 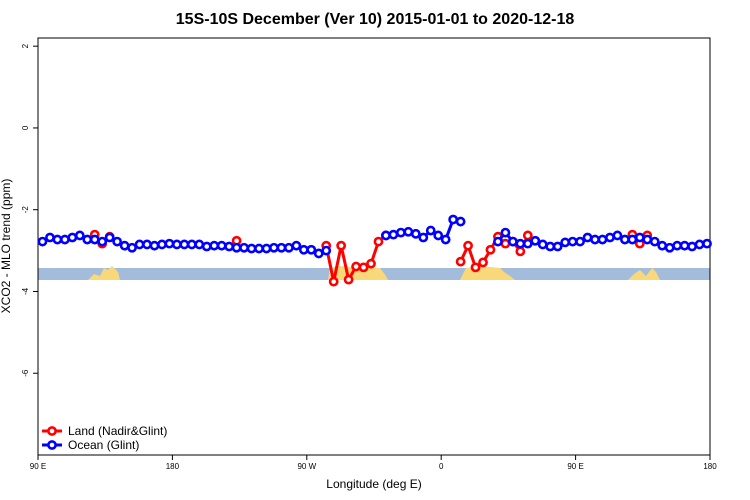 What do you see at coordinates (6, 246) in the screenshot?
I see `y-axis-label: XCO2 - MLO trend (ppm)` at bounding box center [6, 246].